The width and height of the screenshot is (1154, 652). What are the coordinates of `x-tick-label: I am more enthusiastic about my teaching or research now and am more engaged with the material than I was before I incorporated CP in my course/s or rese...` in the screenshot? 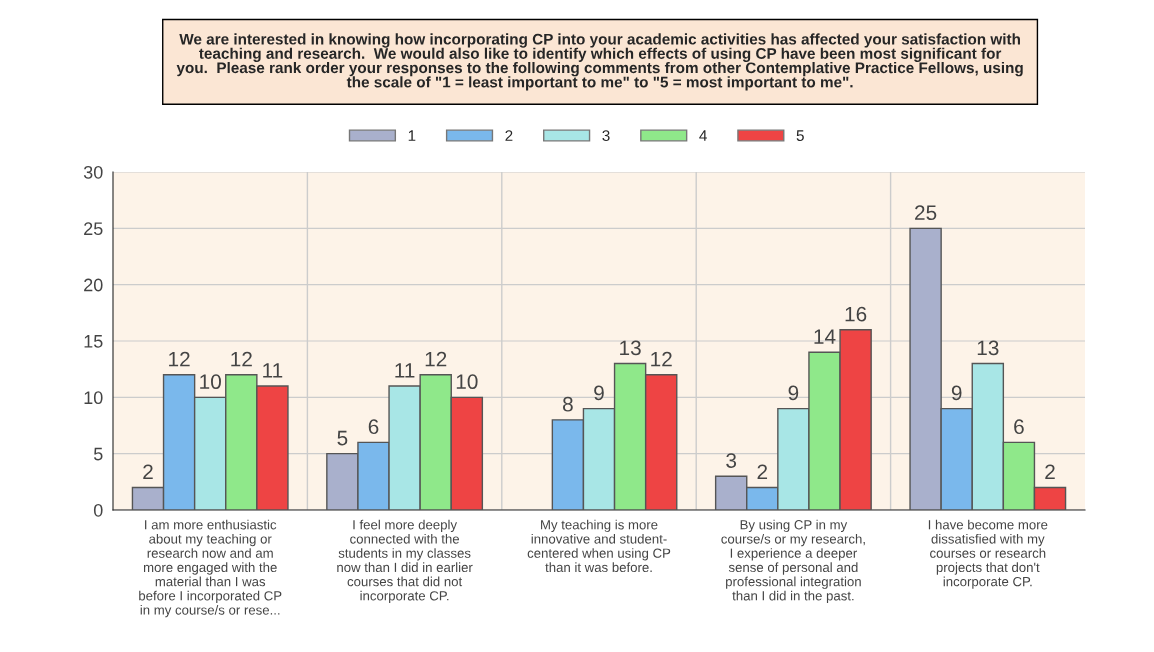 It's located at (210, 568).